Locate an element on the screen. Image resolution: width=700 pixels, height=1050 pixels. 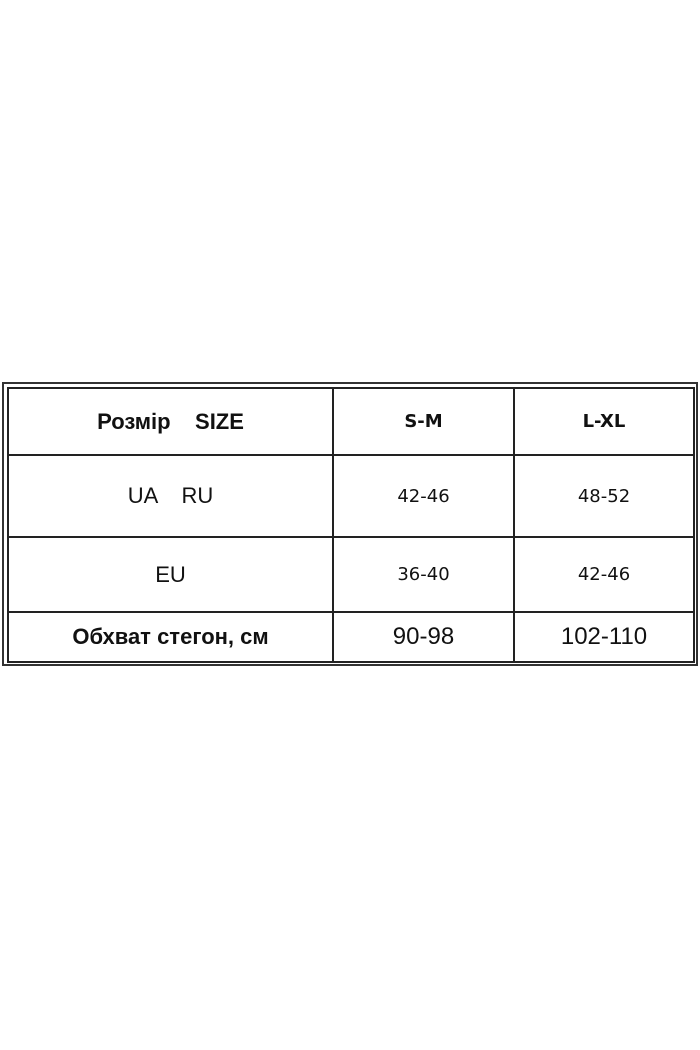
header-s-m: S-M is located at coordinates (423, 421).